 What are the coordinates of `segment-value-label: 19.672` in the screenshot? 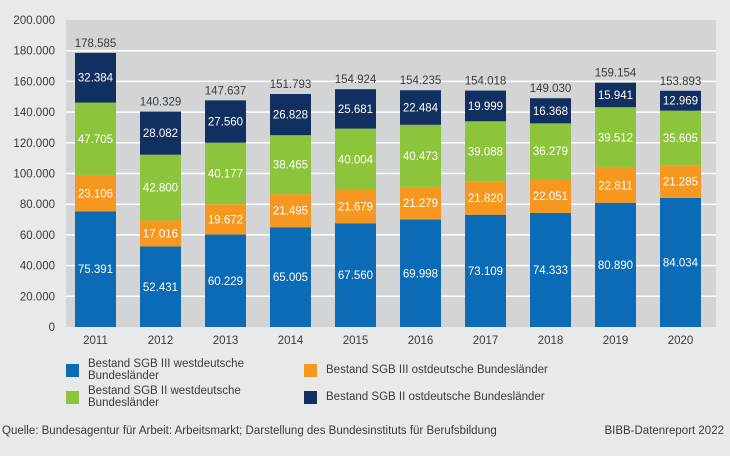 It's located at (225, 220).